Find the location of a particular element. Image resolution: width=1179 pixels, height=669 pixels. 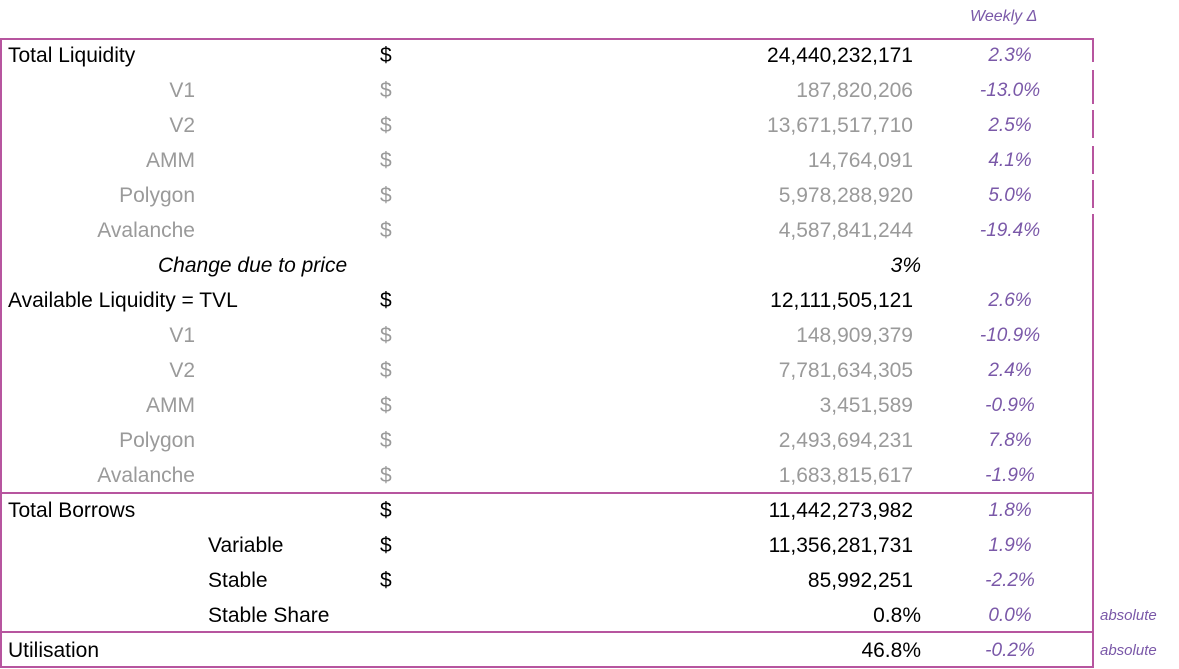

liquidity-avalanche-label: Avalanche is located at coordinates (146, 230).